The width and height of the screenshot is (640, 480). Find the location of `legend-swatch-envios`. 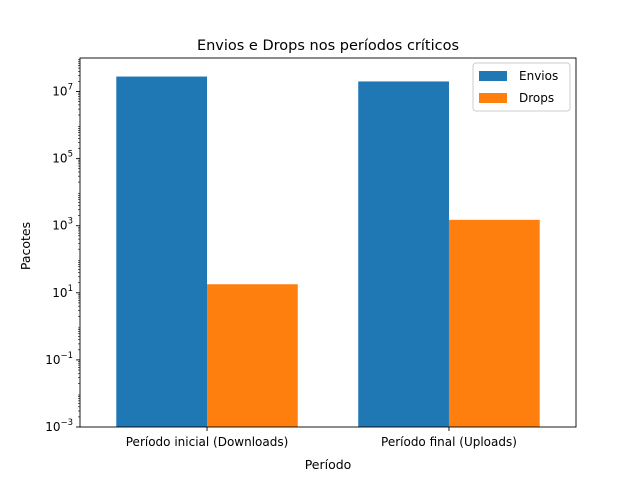

legend-swatch-envios is located at coordinates (493, 76).